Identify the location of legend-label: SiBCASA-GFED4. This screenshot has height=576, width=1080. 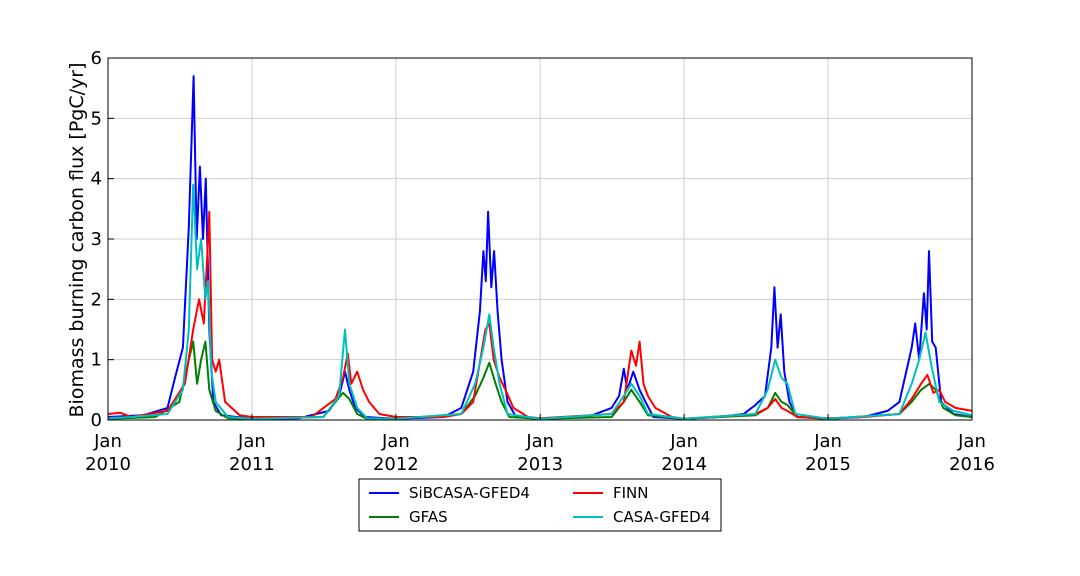
(469, 493).